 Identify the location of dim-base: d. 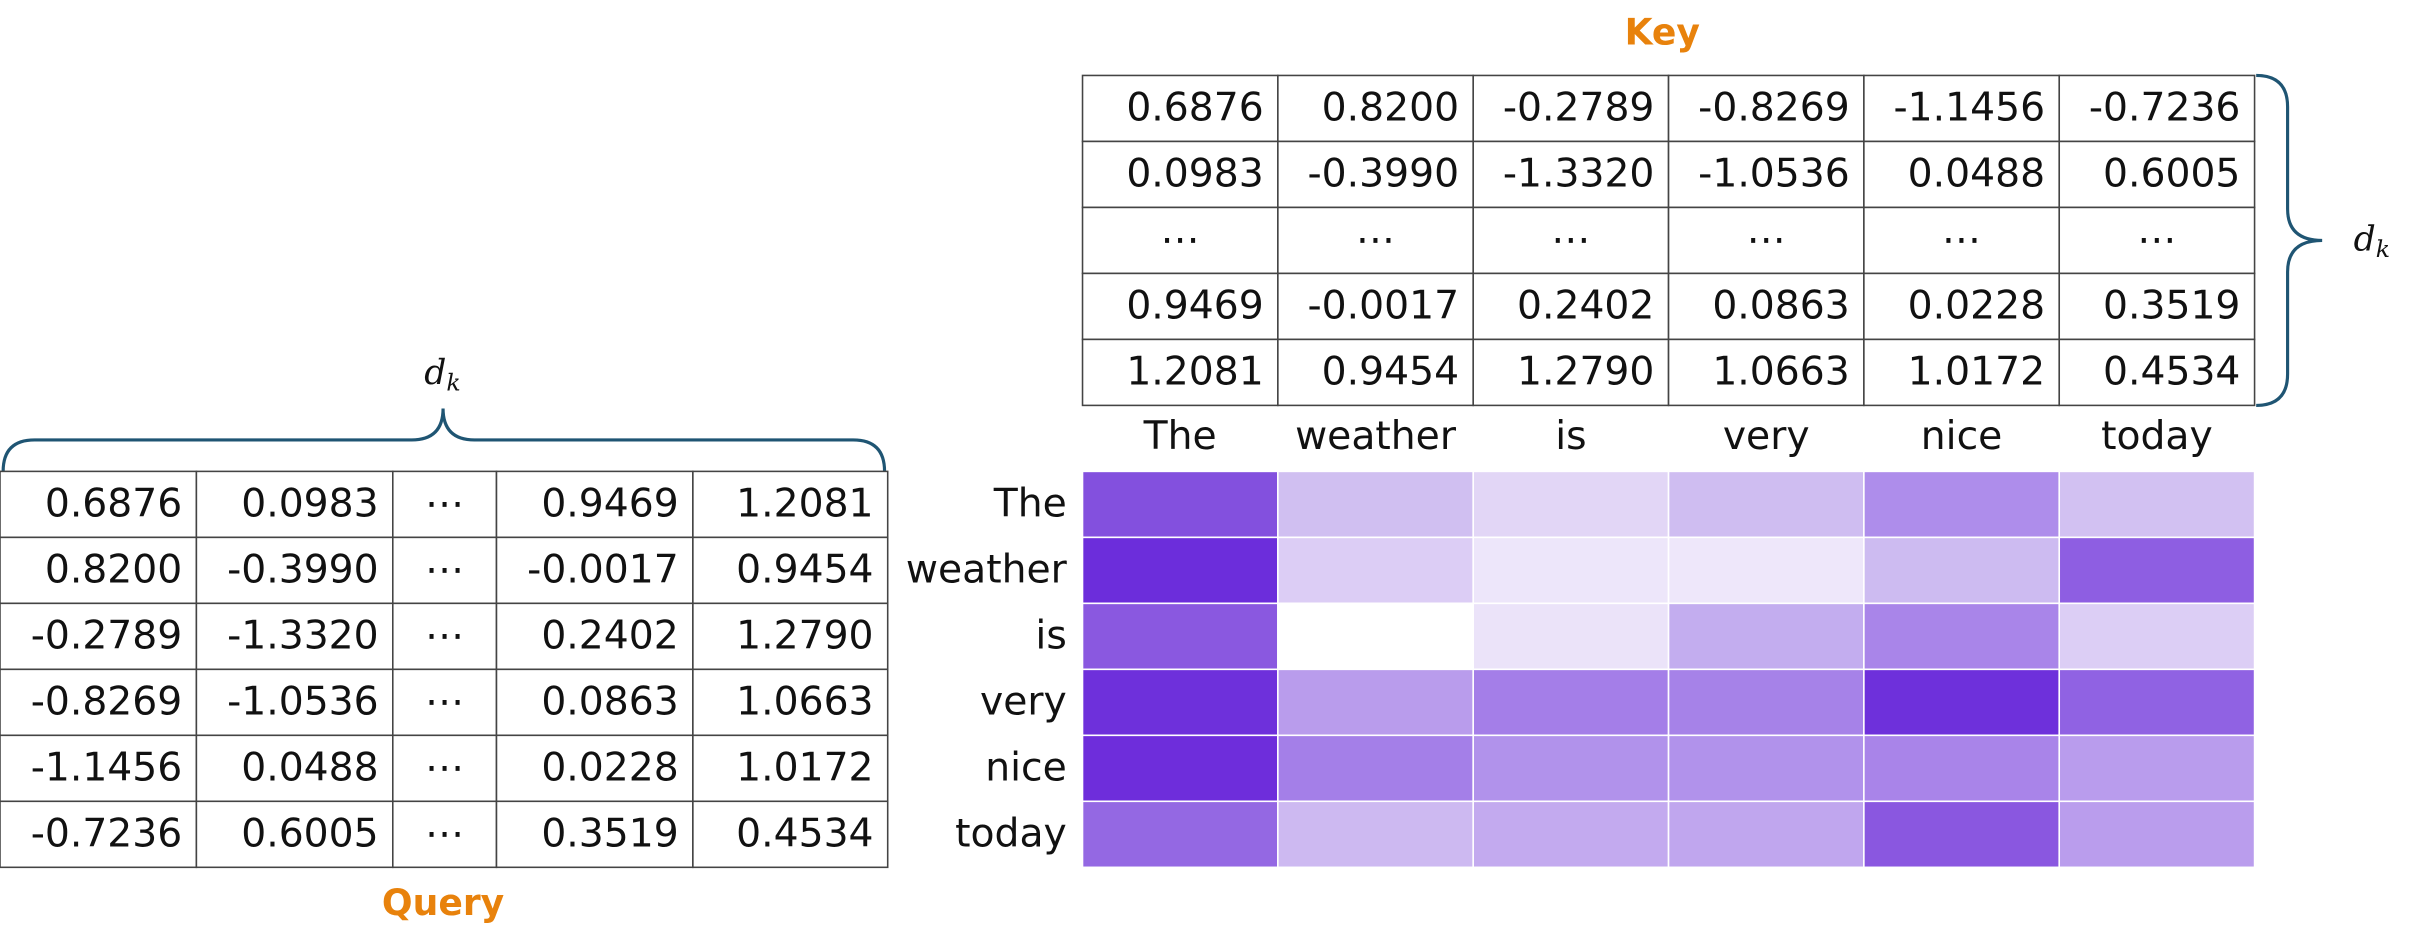
(435, 372).